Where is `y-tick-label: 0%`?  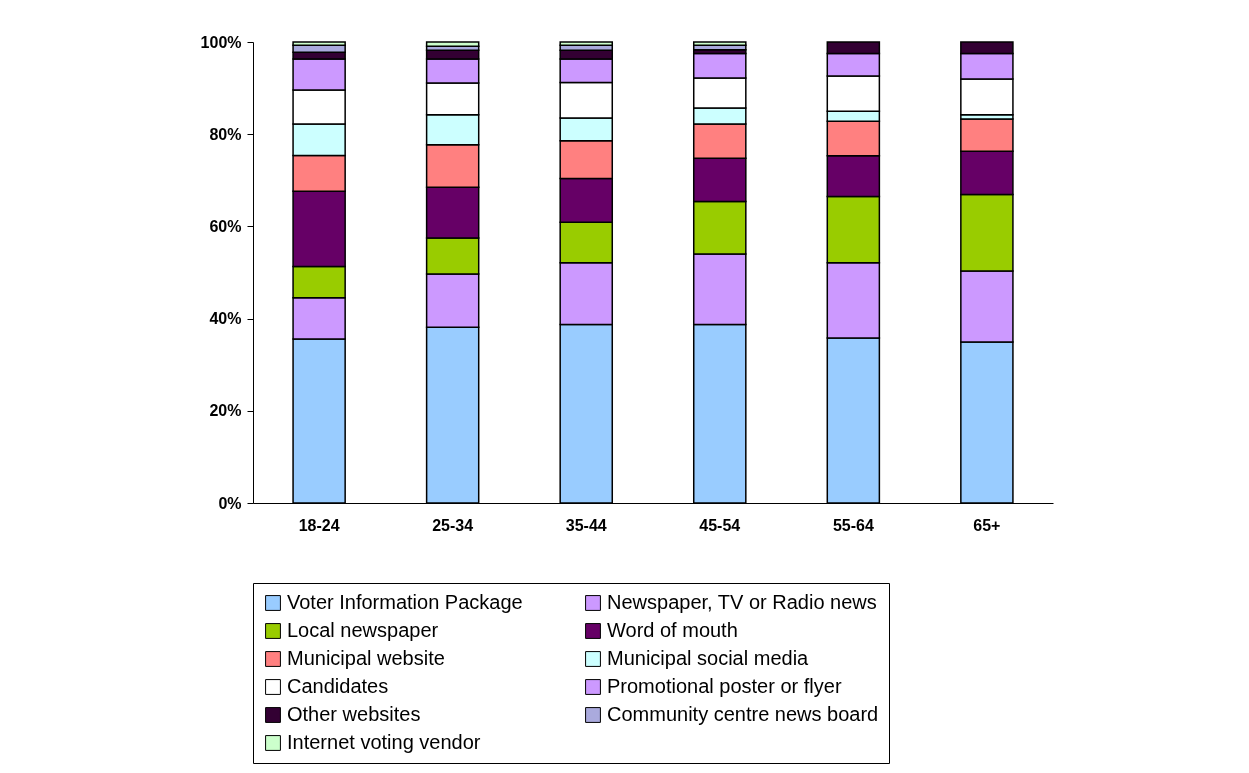 y-tick-label: 0% is located at coordinates (230, 503).